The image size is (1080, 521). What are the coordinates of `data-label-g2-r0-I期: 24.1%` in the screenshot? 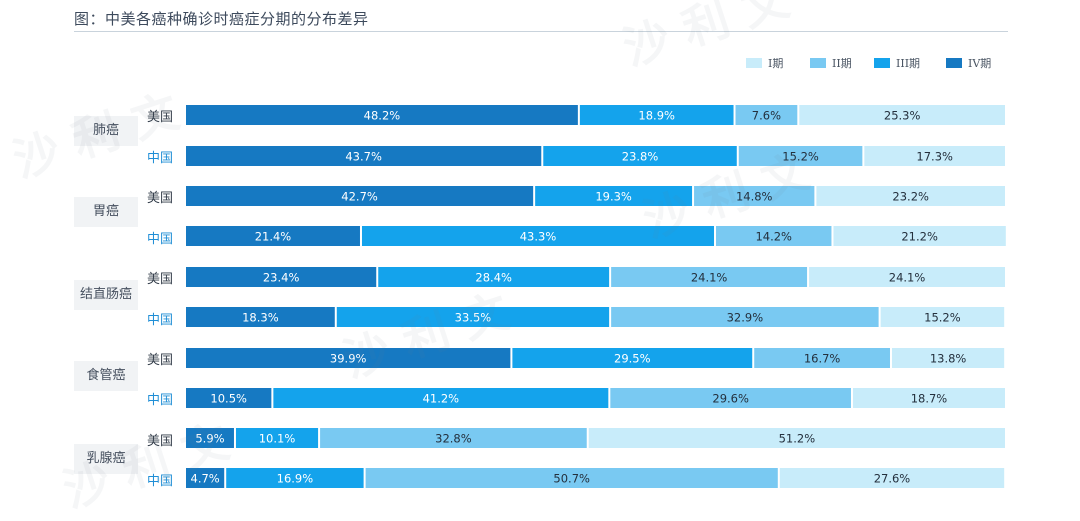 It's located at (907, 278).